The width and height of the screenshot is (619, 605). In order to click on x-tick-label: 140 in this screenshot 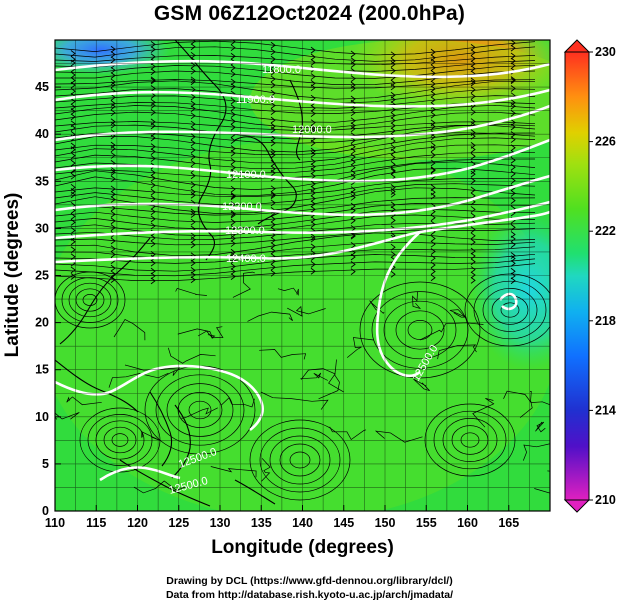, I will do `click(302, 523)`.